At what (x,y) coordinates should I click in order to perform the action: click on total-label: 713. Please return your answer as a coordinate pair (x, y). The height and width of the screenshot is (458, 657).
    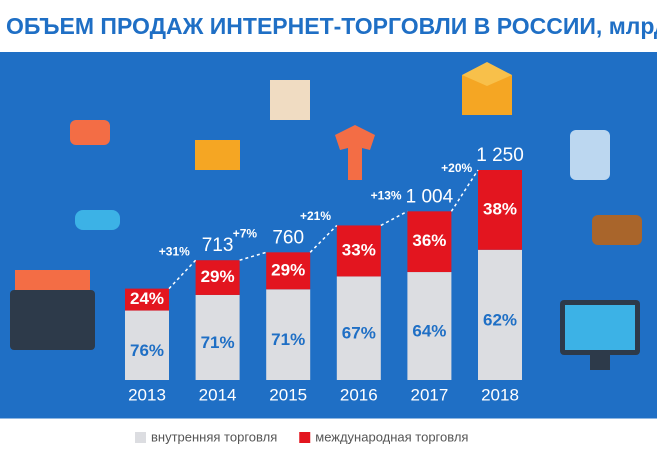
    Looking at the image, I should click on (218, 245).